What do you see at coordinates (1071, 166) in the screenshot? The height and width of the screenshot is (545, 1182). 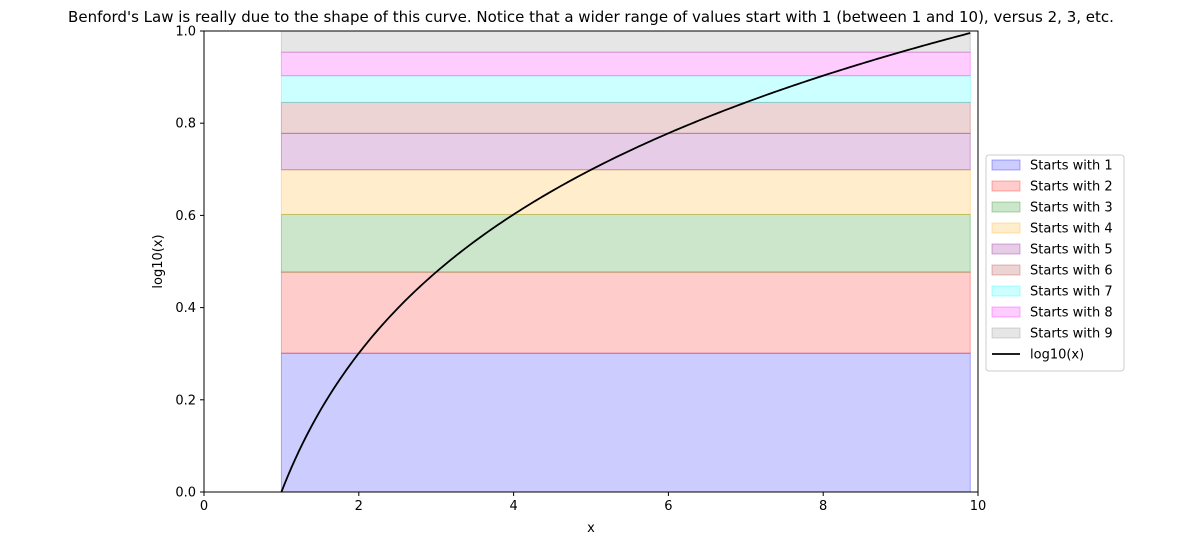 I see `legend-label: Starts with 1` at bounding box center [1071, 166].